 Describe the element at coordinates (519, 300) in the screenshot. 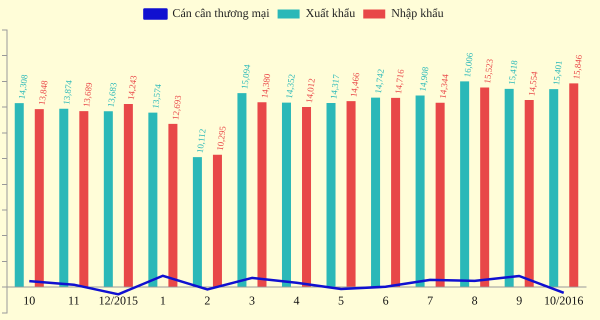

I see `x-tick-label: 9` at that location.